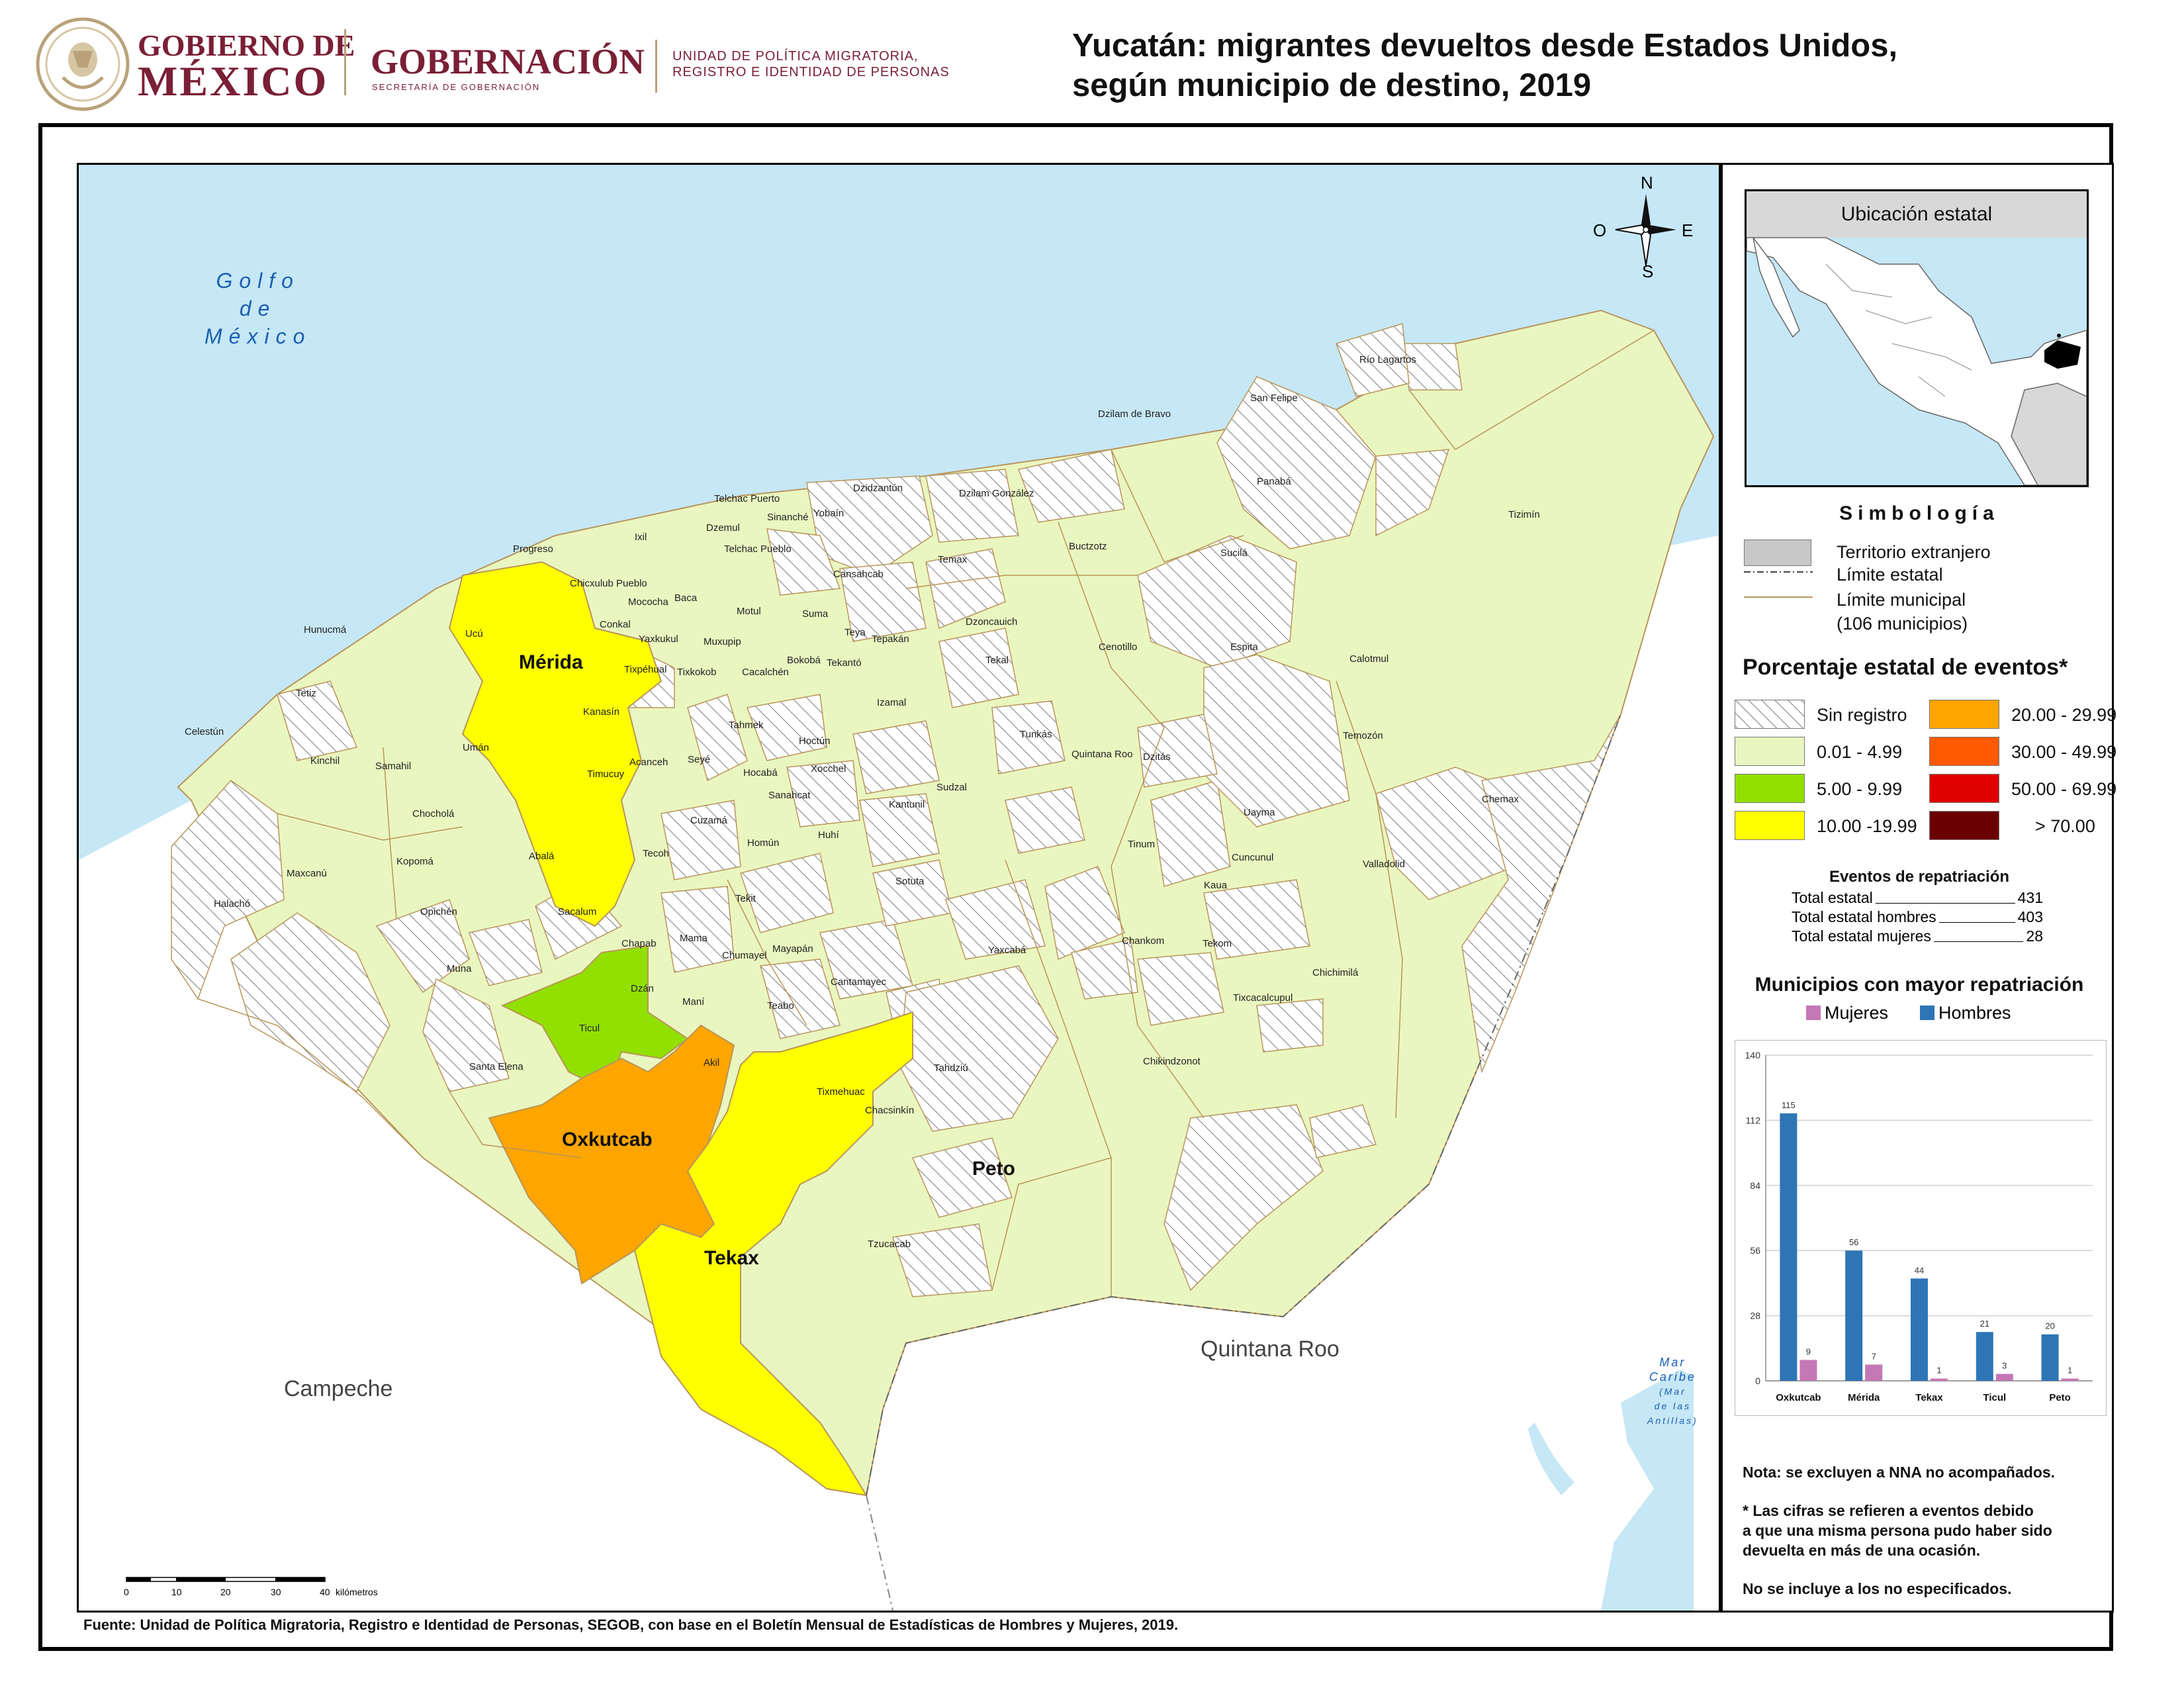 Image resolution: width=2184 pixels, height=1688 pixels. What do you see at coordinates (1917, 897) in the screenshot?
I see `eventos-row: Total estatal 431` at bounding box center [1917, 897].